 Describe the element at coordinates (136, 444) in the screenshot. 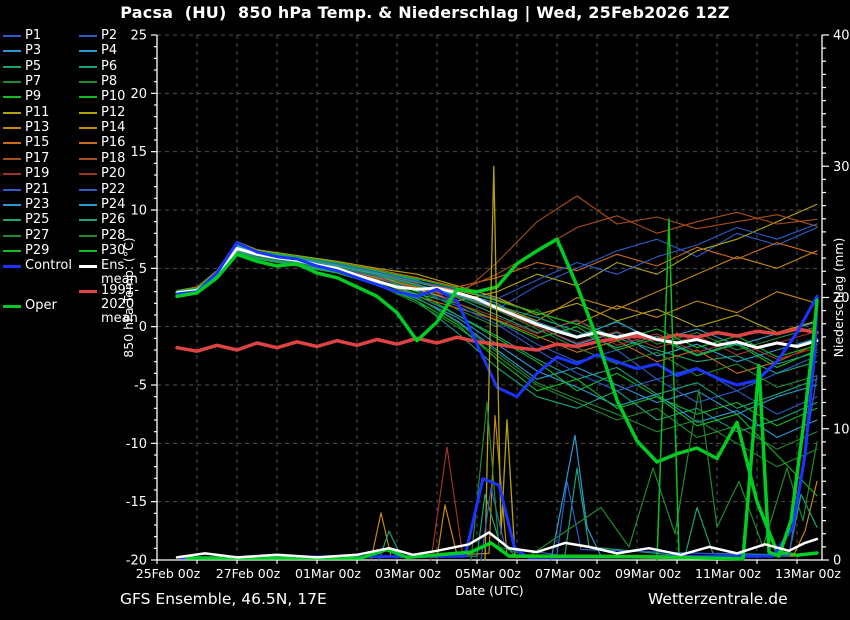

I see `svg-text: -10` at that location.